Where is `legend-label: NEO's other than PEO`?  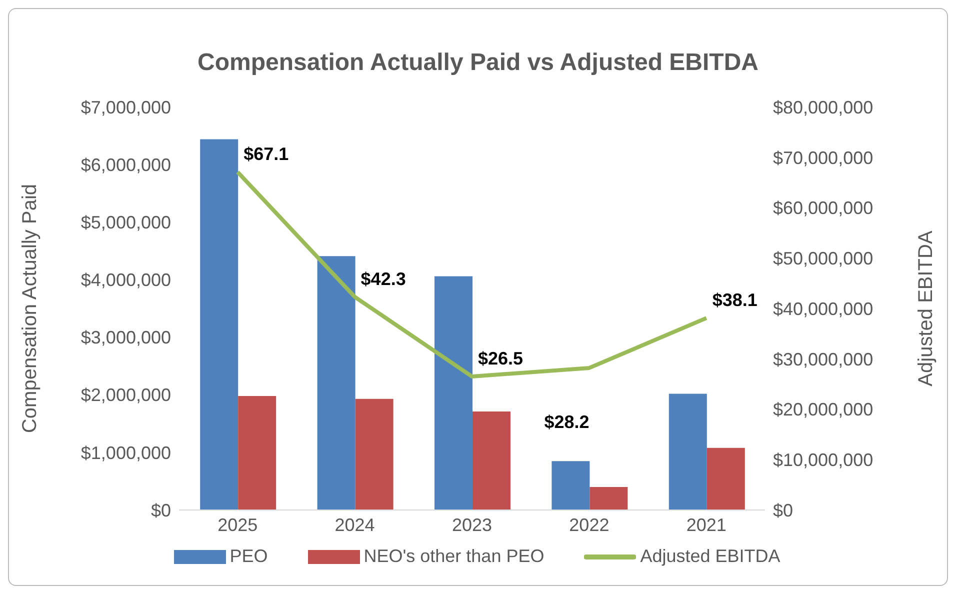
legend-label: NEO's other than PEO is located at coordinates (453, 556).